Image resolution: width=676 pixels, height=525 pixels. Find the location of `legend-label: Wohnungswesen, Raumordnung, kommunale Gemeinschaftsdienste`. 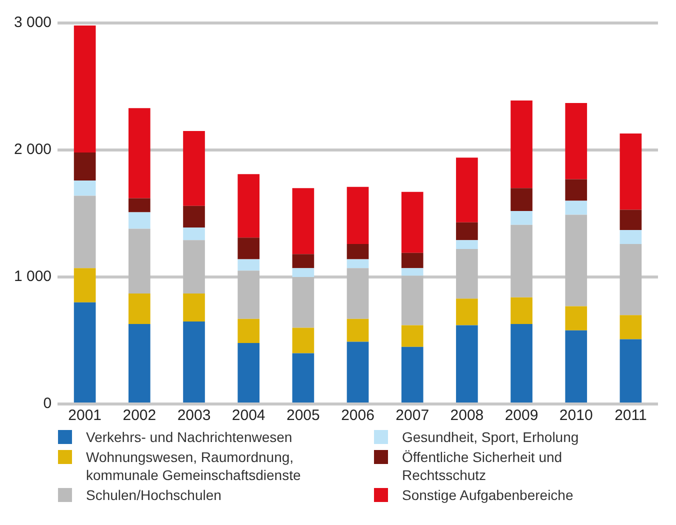

legend-label: Wohnungswesen, Raumordnung, kommunale Gemeinschaftsdienste is located at coordinates (194, 466).